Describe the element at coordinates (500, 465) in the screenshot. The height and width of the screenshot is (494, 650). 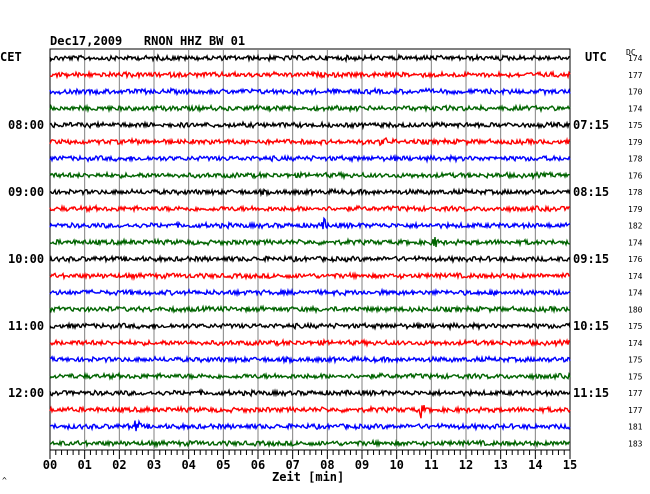
I see `x-tick-label: 13` at that location.